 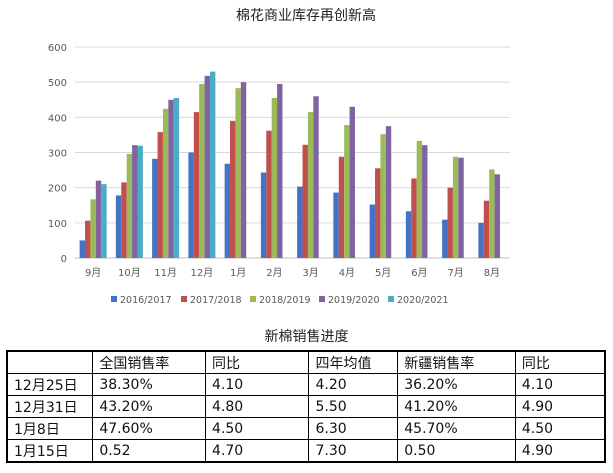 What do you see at coordinates (353, 384) in the screenshot?
I see `table-cell: 4.20` at bounding box center [353, 384].